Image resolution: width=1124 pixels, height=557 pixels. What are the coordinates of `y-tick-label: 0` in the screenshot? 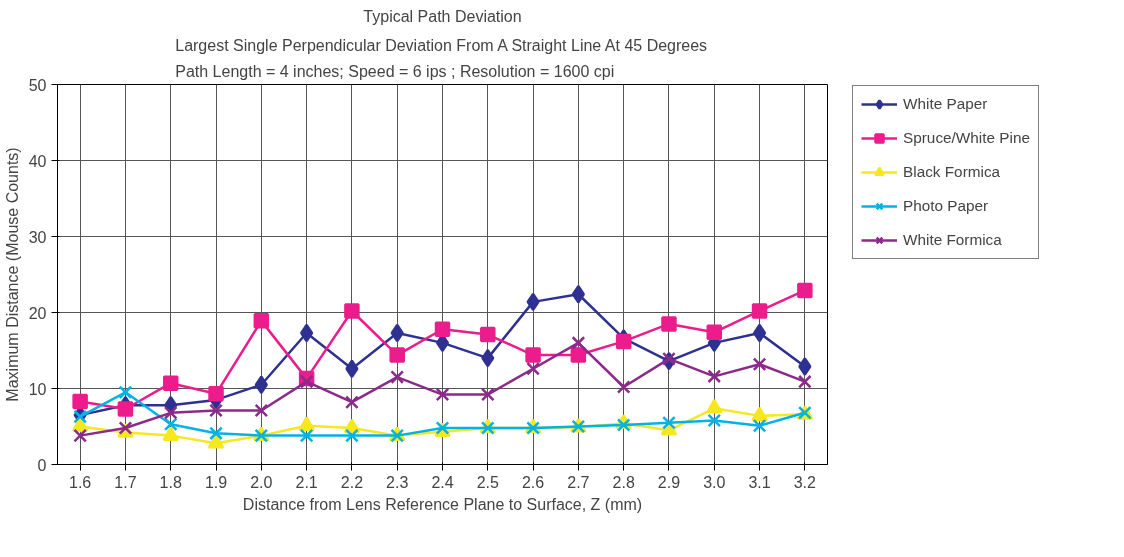 It's located at (42, 465).